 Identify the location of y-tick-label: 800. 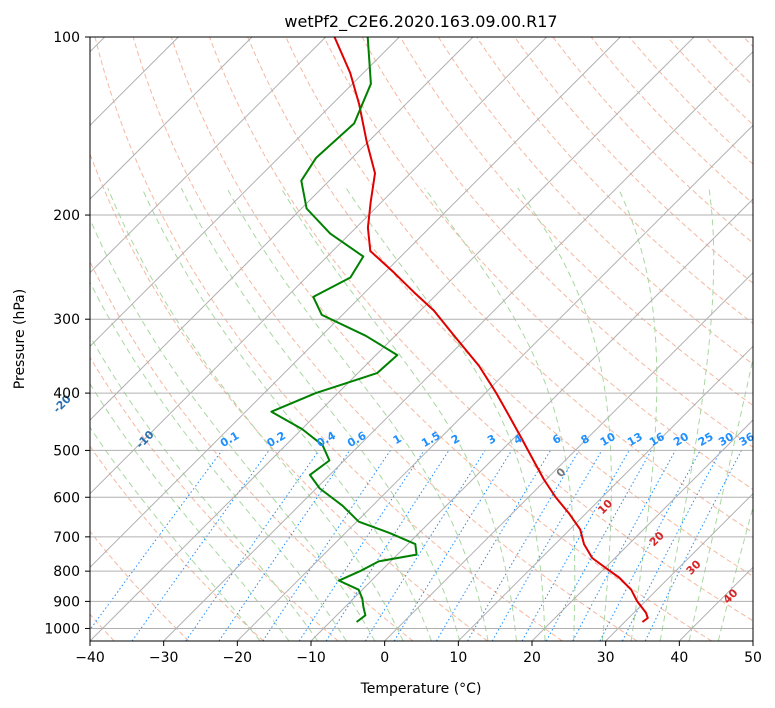
(66, 572).